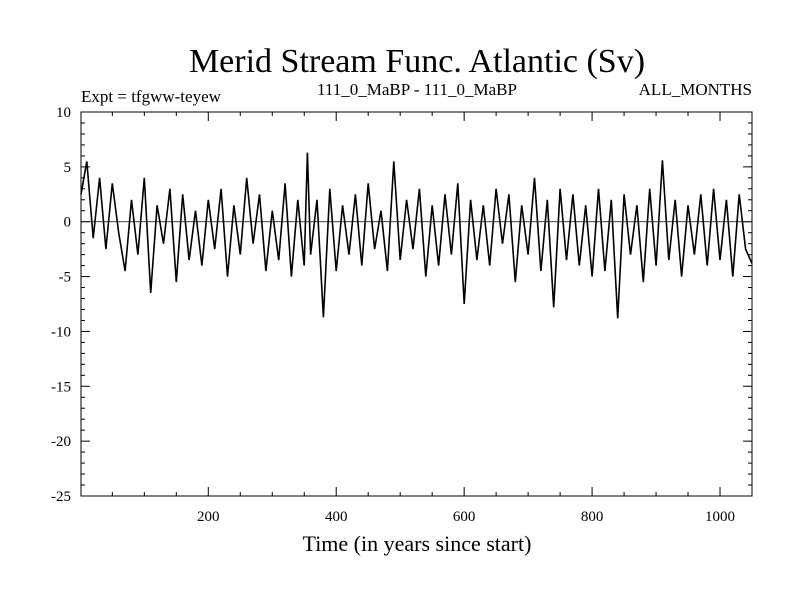 The height and width of the screenshot is (600, 800). I want to click on y-tick-label: -20, so click(61, 442).